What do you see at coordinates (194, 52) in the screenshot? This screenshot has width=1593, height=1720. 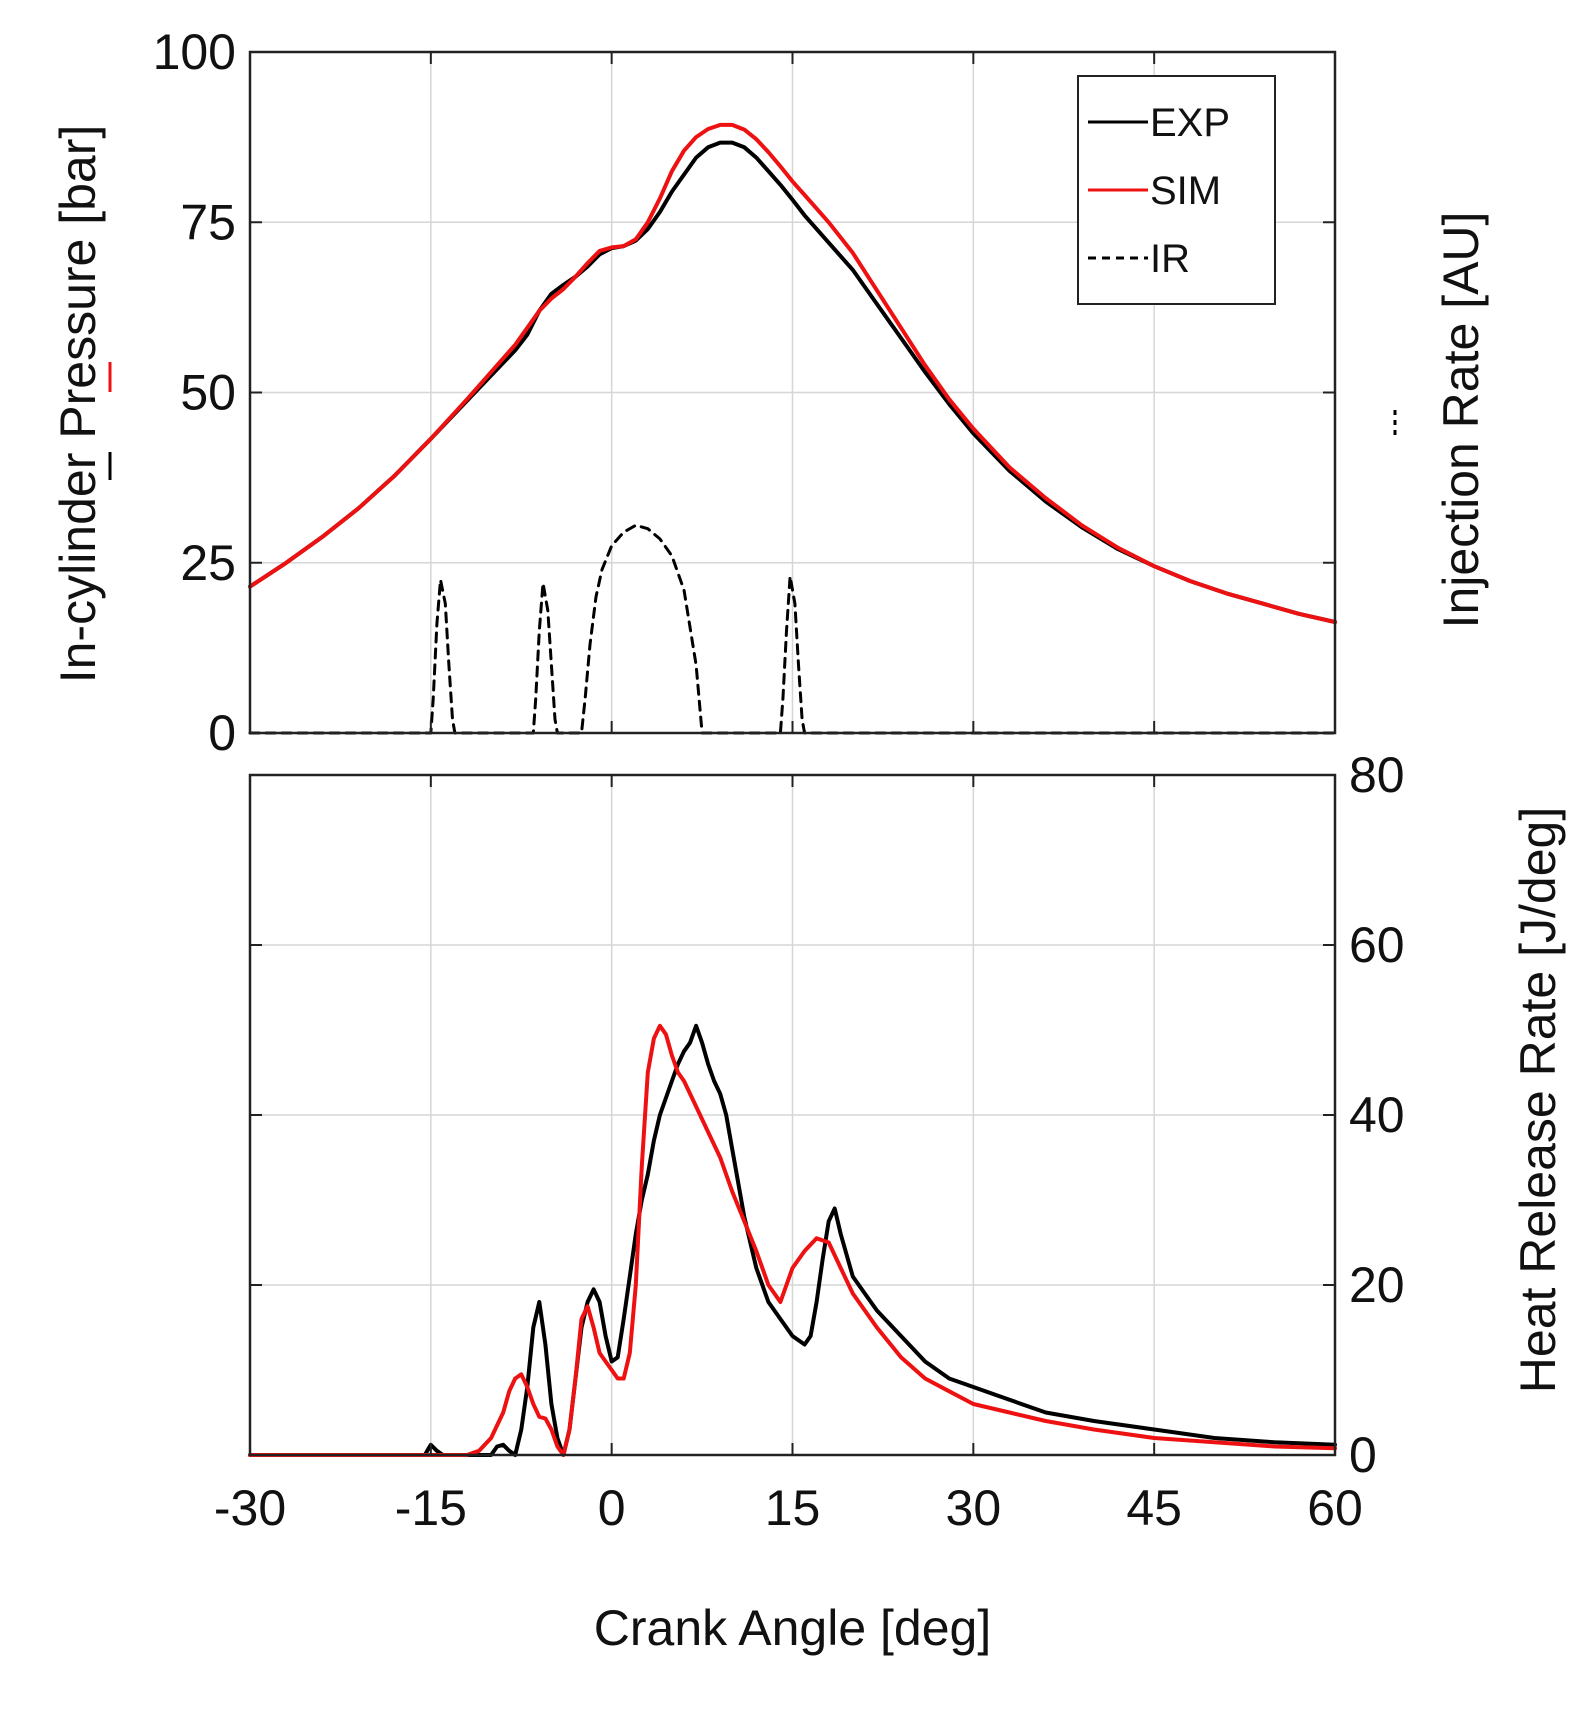 I see `top-ytick-label: 100` at bounding box center [194, 52].